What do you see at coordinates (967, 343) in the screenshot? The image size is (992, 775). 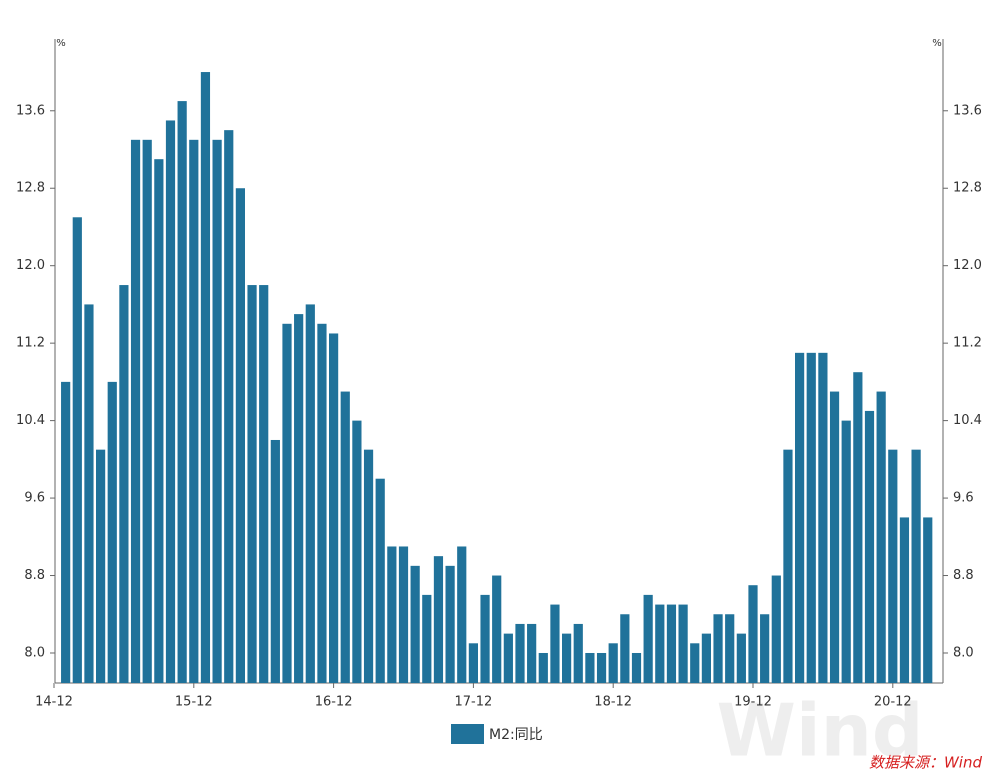 I see `y-tick-label-right: 11.2` at bounding box center [967, 343].